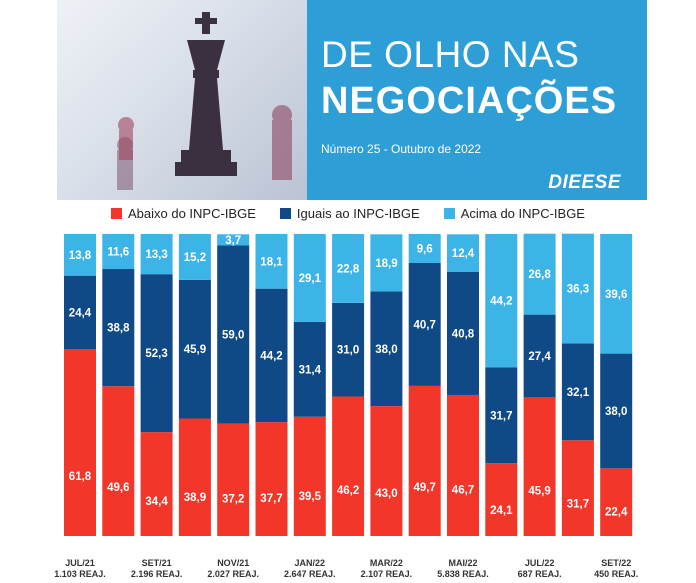 The image size is (696, 583). Describe the element at coordinates (118, 329) in the screenshot. I see `data-label-iguais-1: 38,8` at that location.